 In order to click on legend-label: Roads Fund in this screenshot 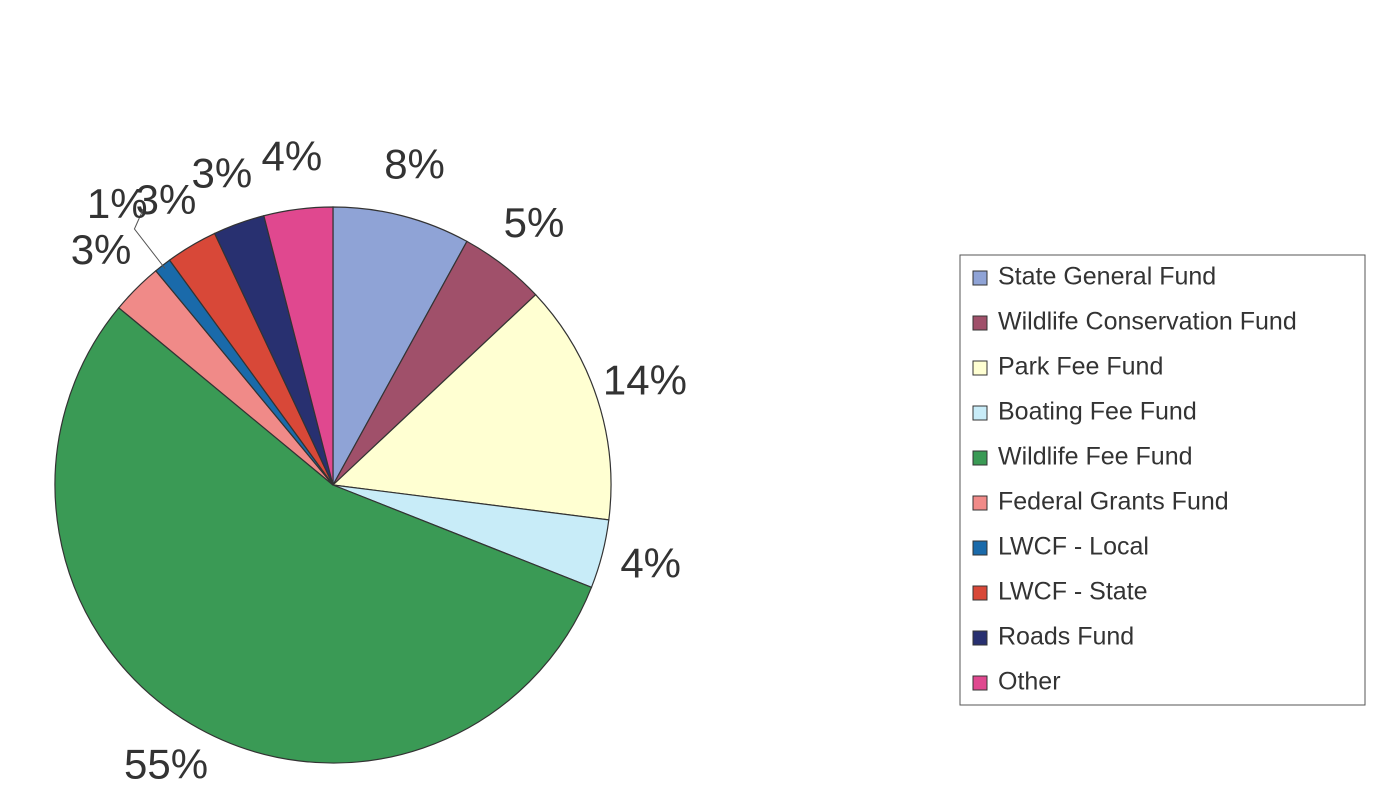, I will do `click(1066, 637)`.